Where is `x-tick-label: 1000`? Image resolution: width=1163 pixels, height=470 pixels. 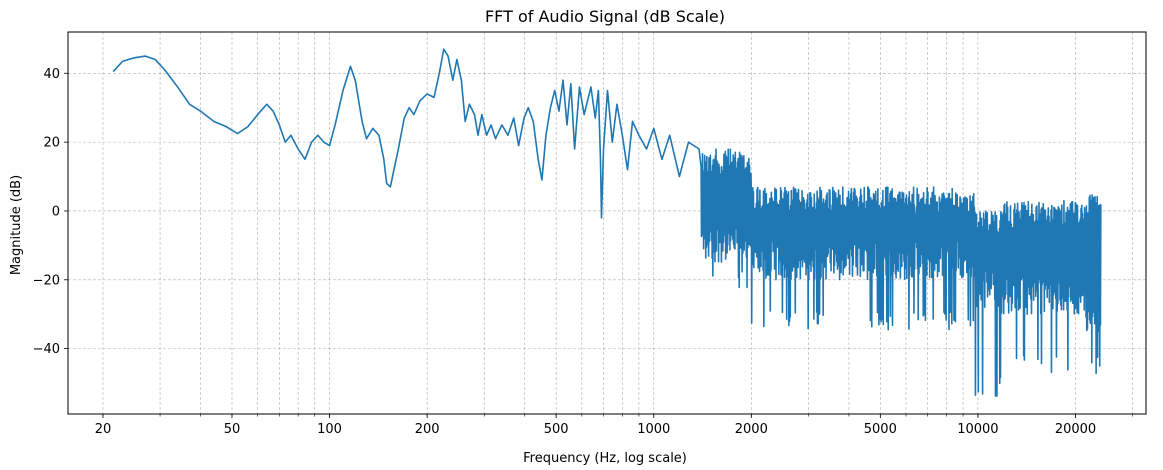
x-tick-label: 1000 is located at coordinates (653, 429).